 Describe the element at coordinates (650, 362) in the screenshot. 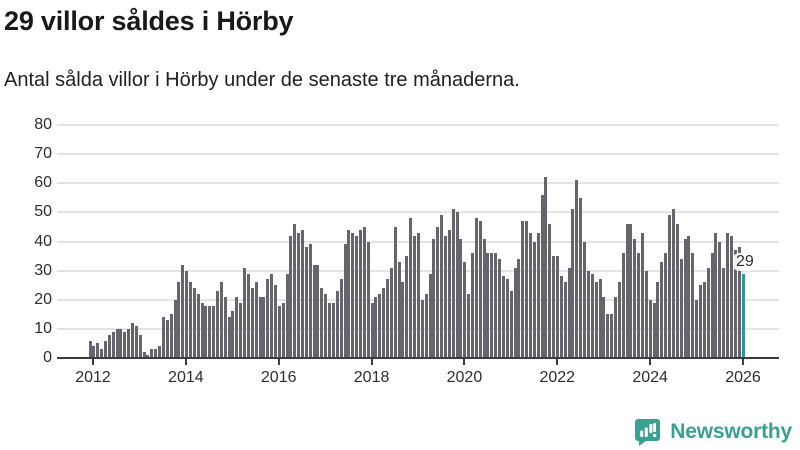

I see `x-axis-tick-2024` at that location.